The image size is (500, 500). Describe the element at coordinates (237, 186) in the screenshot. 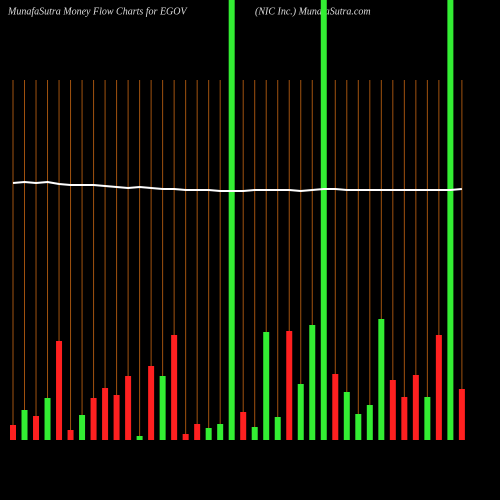

I see `money-flow-line` at that location.